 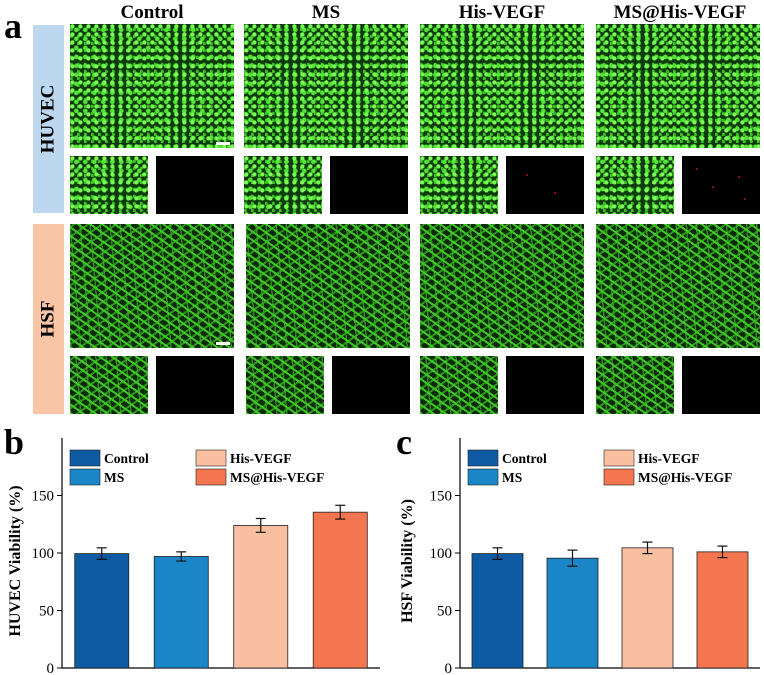 I want to click on micrograph-huvec-ms-dead, so click(x=369, y=185).